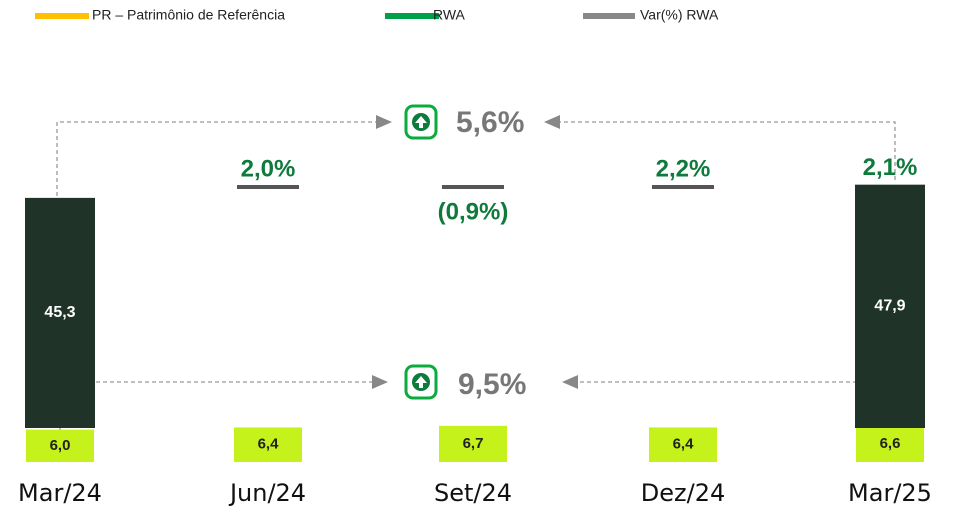  I want to click on value-label: 2,0%, so click(268, 168).